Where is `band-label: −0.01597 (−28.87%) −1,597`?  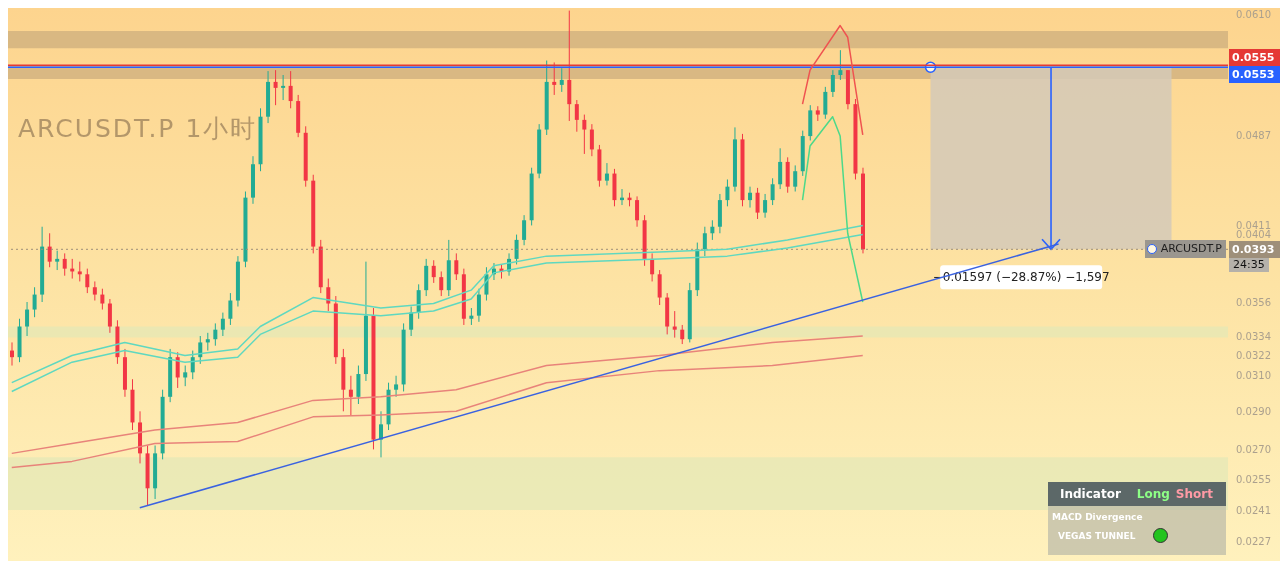 band-label: −0.01597 (−28.87%) −1,597 is located at coordinates (1021, 277).